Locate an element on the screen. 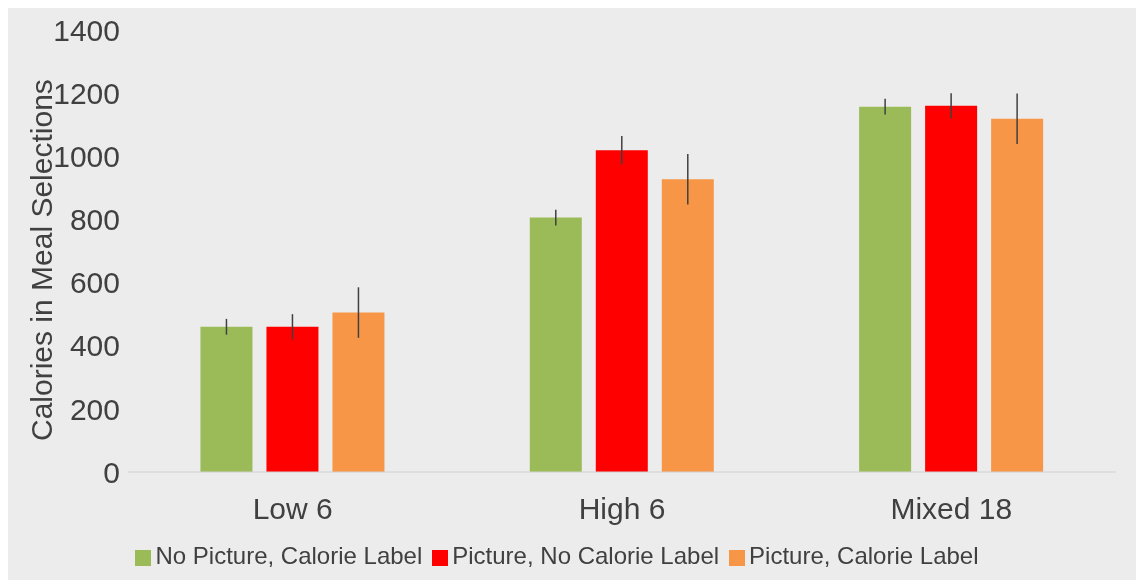 Image resolution: width=1144 pixels, height=588 pixels. y-tick-label: 1200 is located at coordinates (86, 93).